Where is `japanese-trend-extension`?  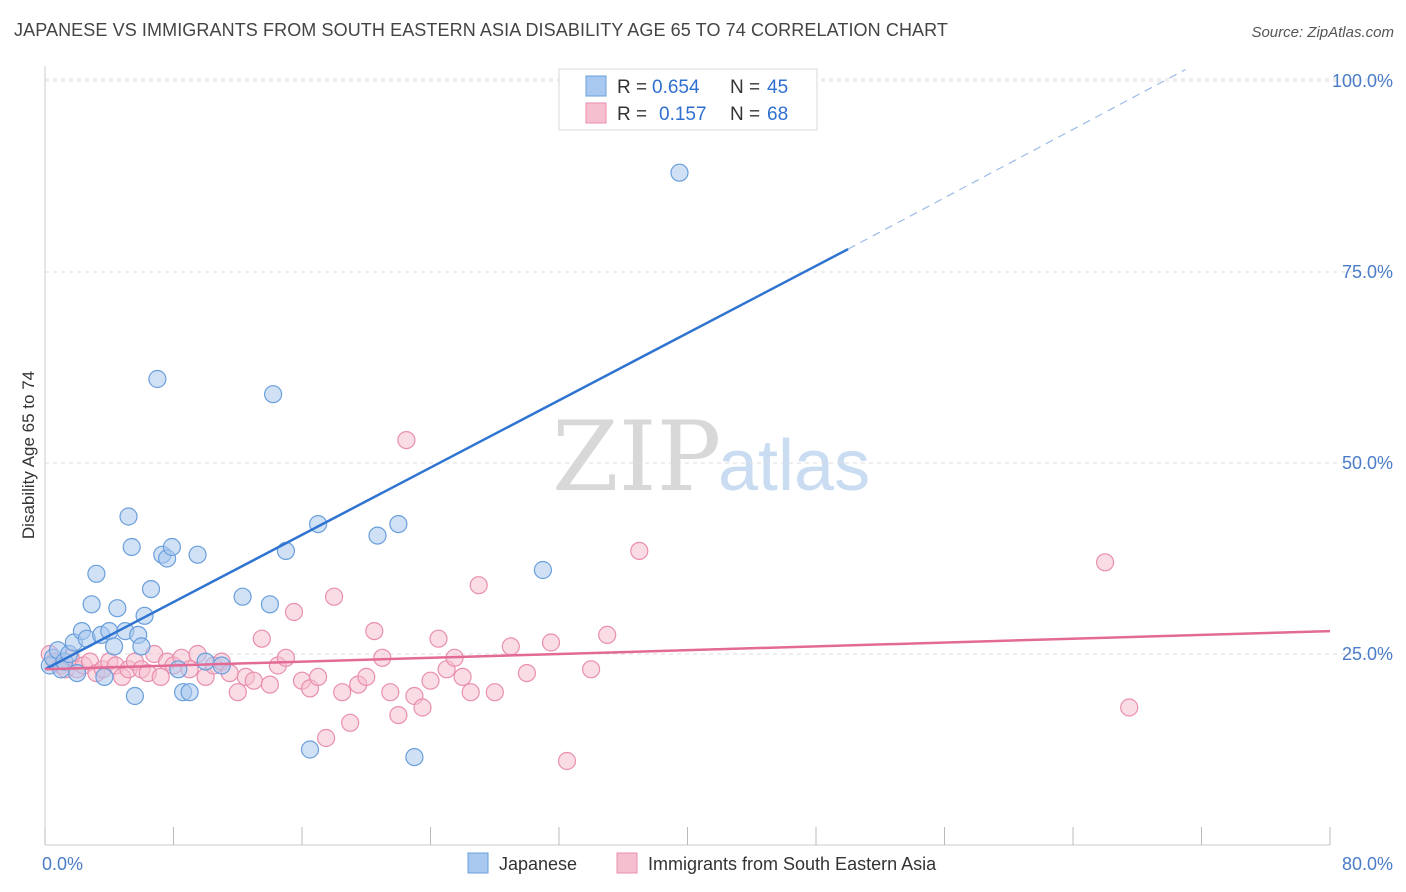
japanese-trend-extension is located at coordinates (1016, 159).